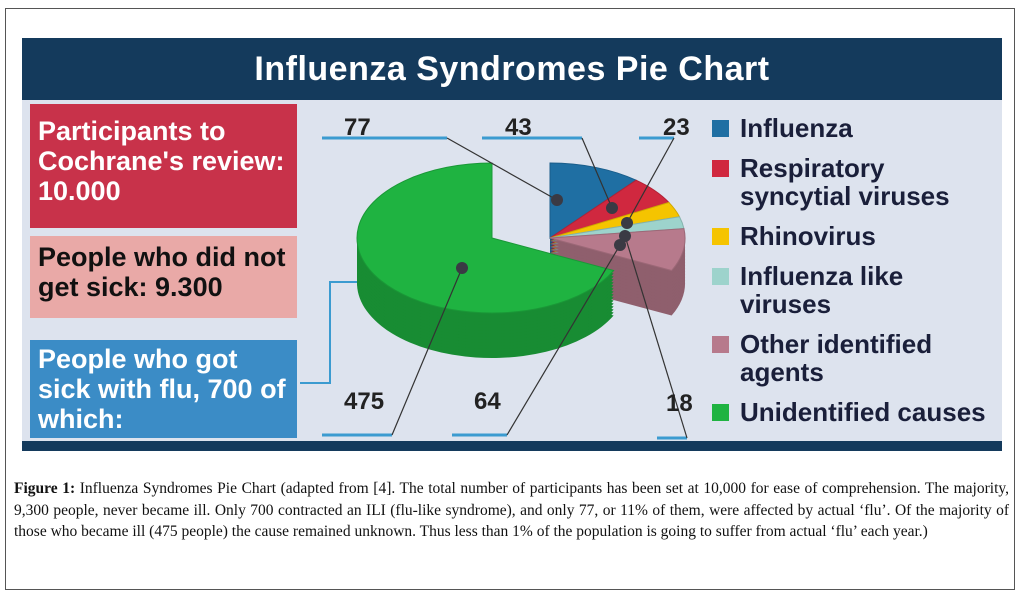 The width and height of the screenshot is (1024, 595). I want to click on legend-item: Influenza, so click(854, 128).